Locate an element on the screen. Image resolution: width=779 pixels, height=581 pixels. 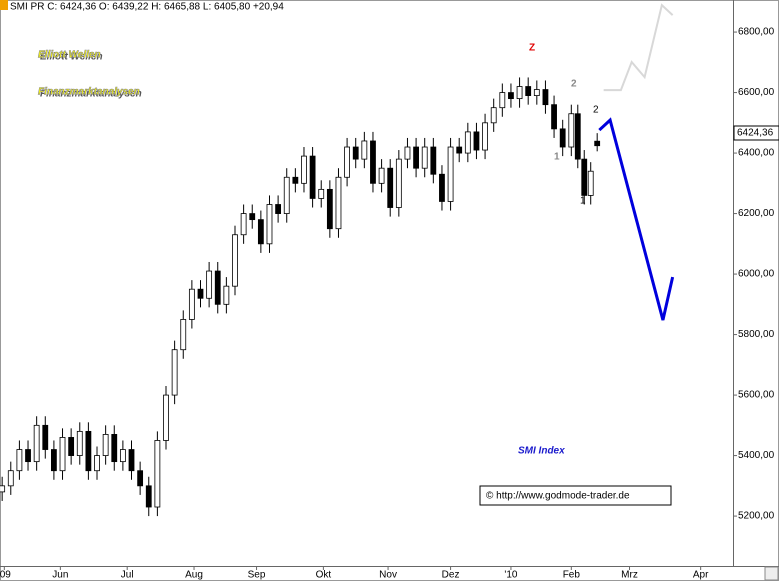
title-shadow: Elliott Wellen is located at coordinates (71, 57).